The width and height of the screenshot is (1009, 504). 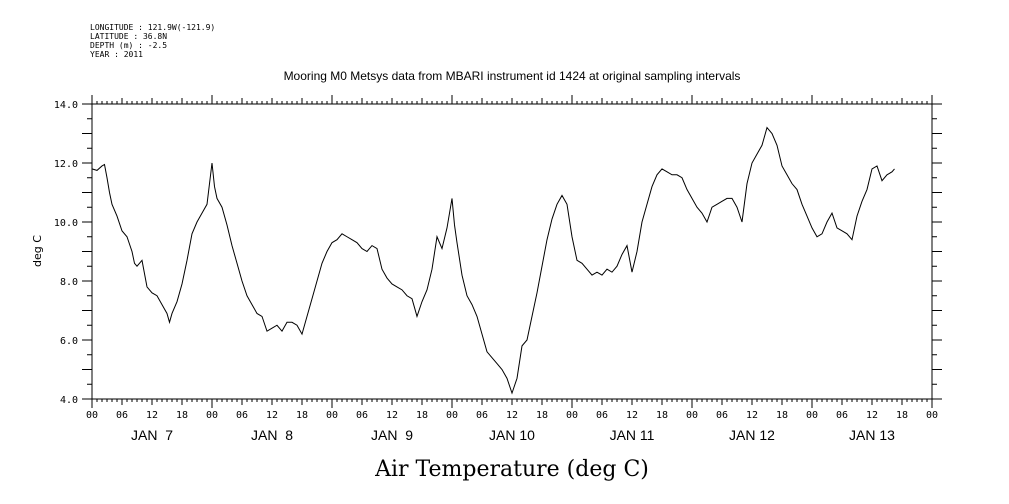 I want to click on day-label: JAN 9, so click(x=392, y=435).